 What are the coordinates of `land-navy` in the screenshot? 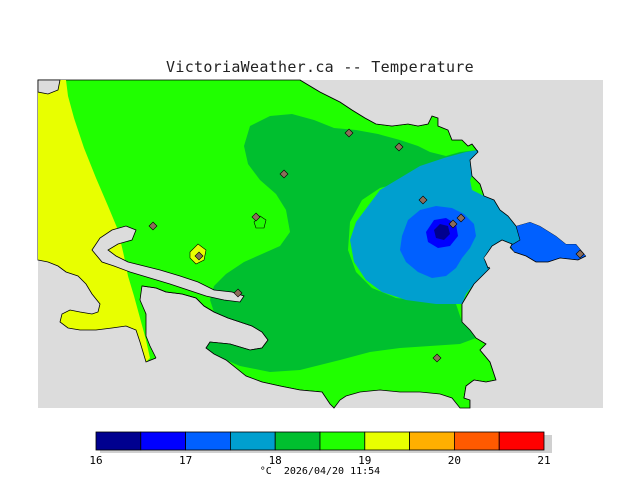 It's located at (442, 232).